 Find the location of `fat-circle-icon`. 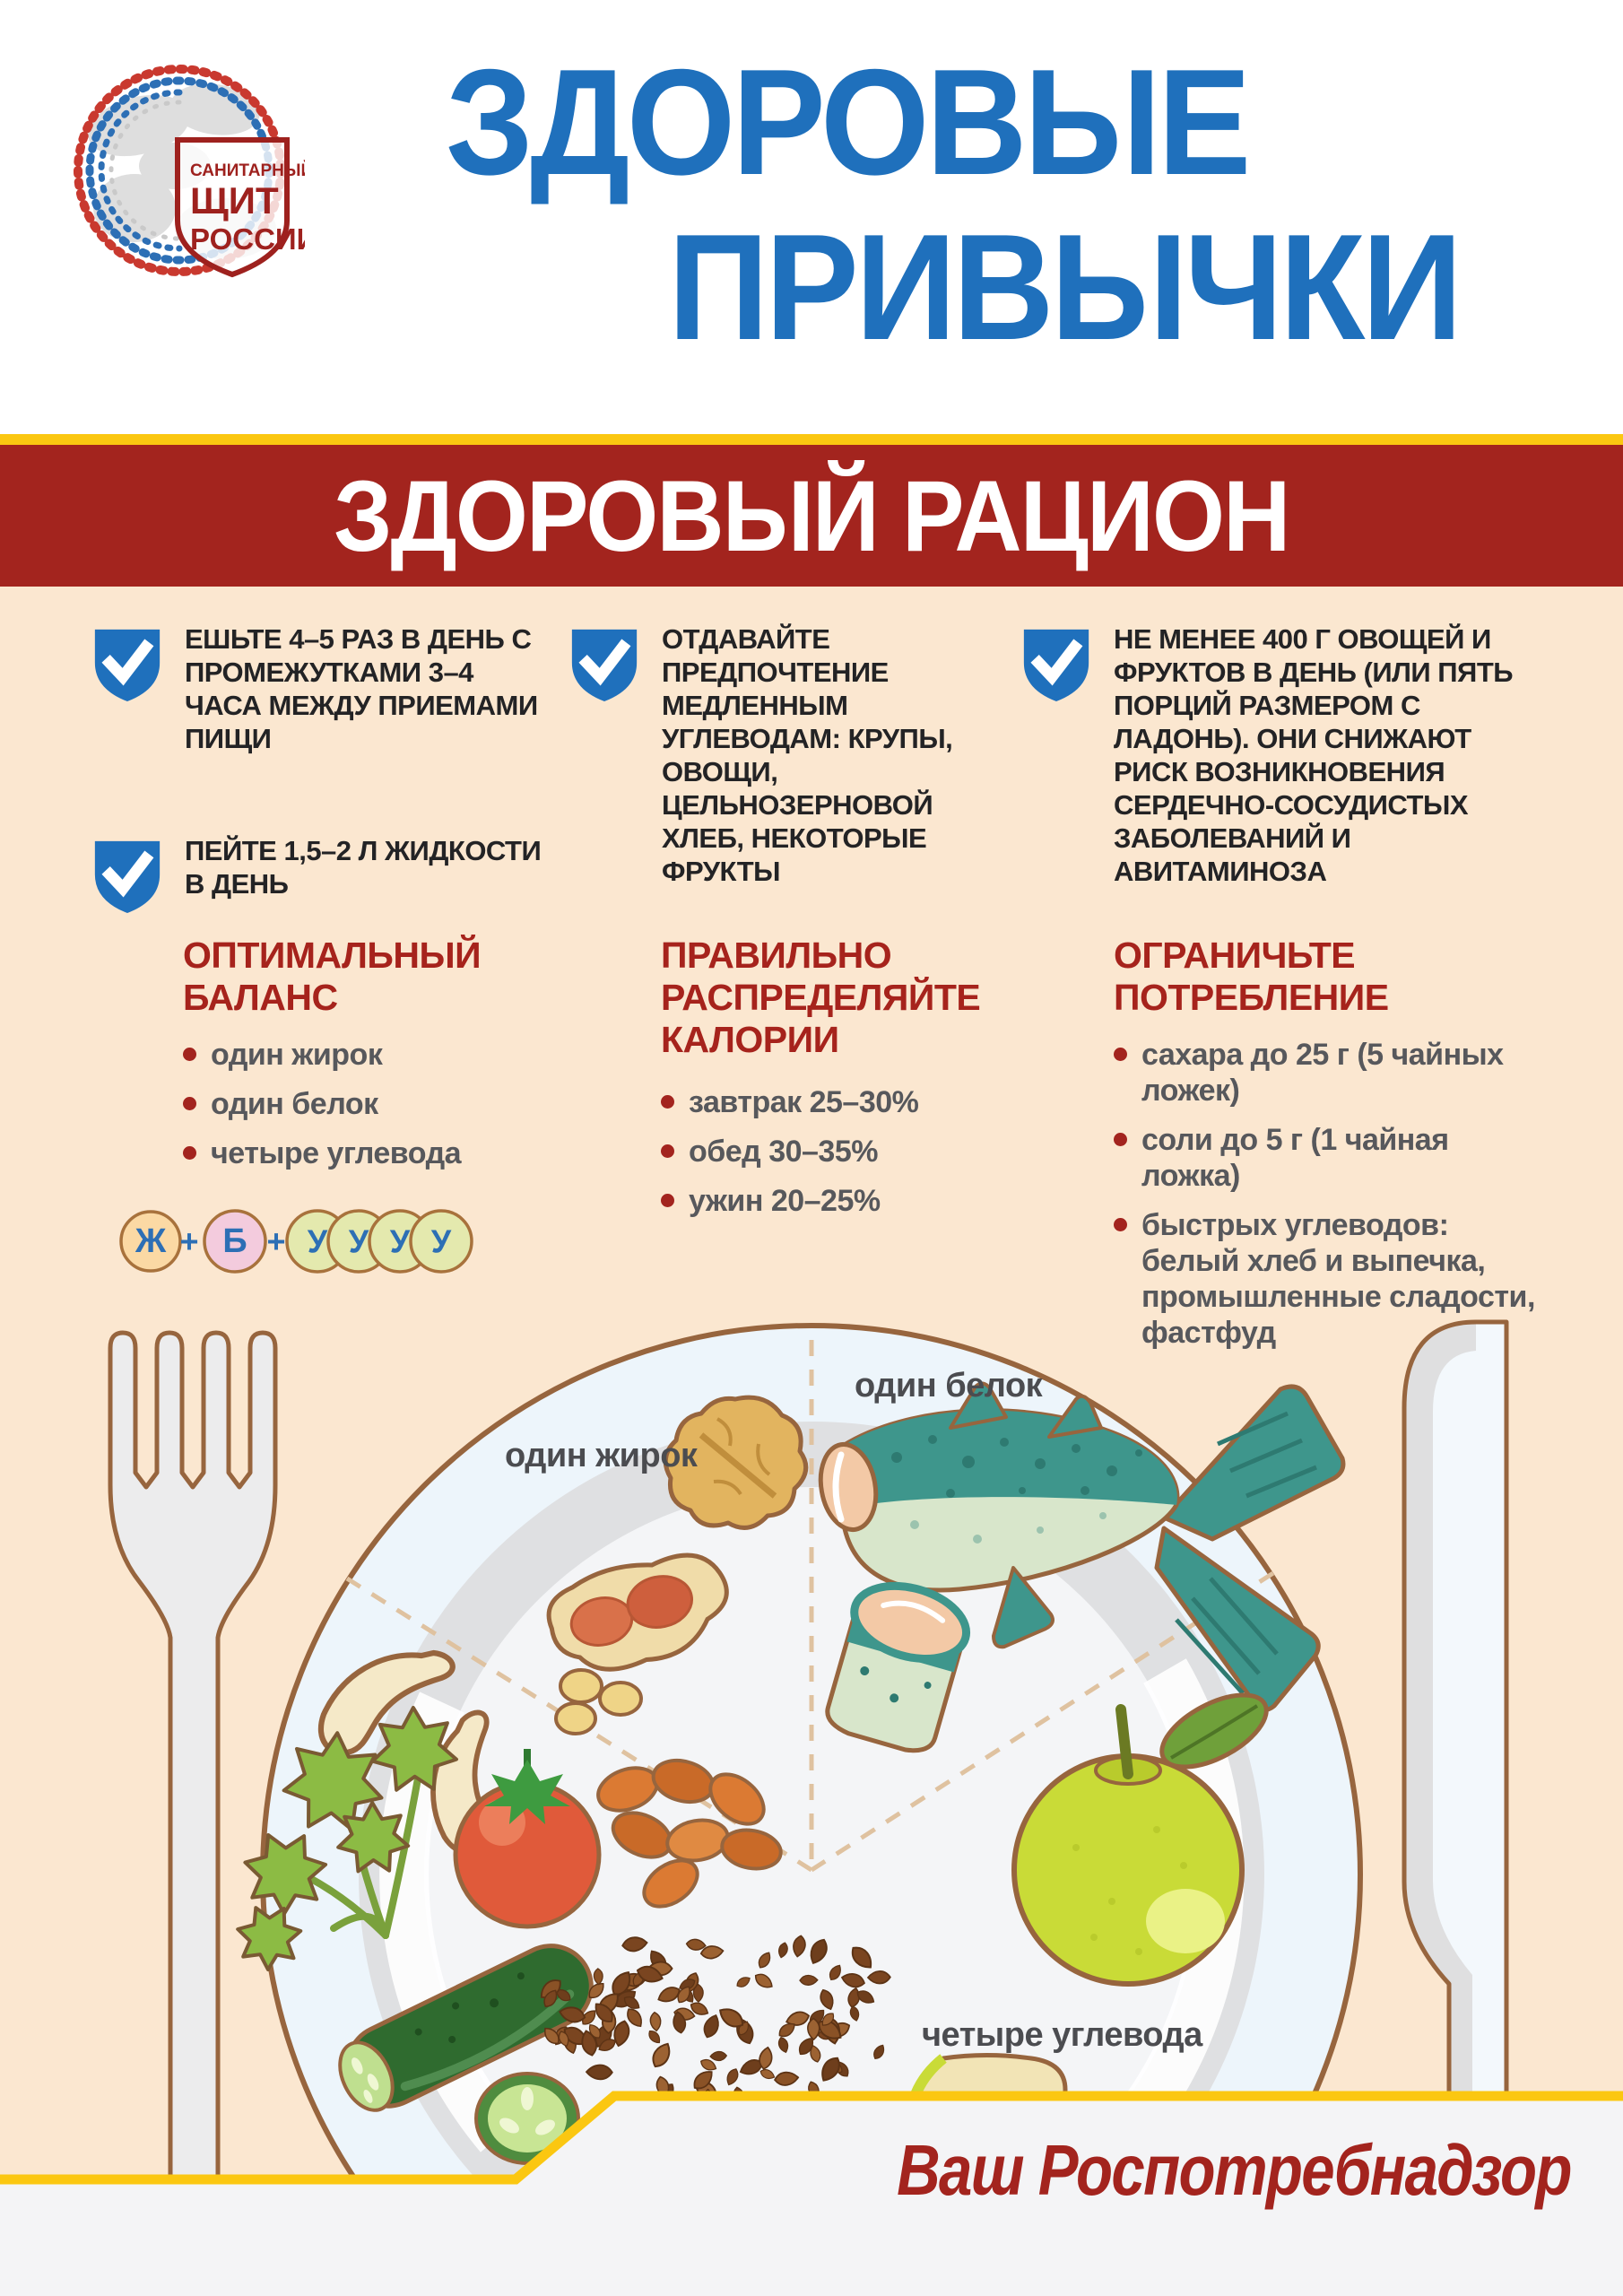

fat-circle-icon is located at coordinates (150, 1241).